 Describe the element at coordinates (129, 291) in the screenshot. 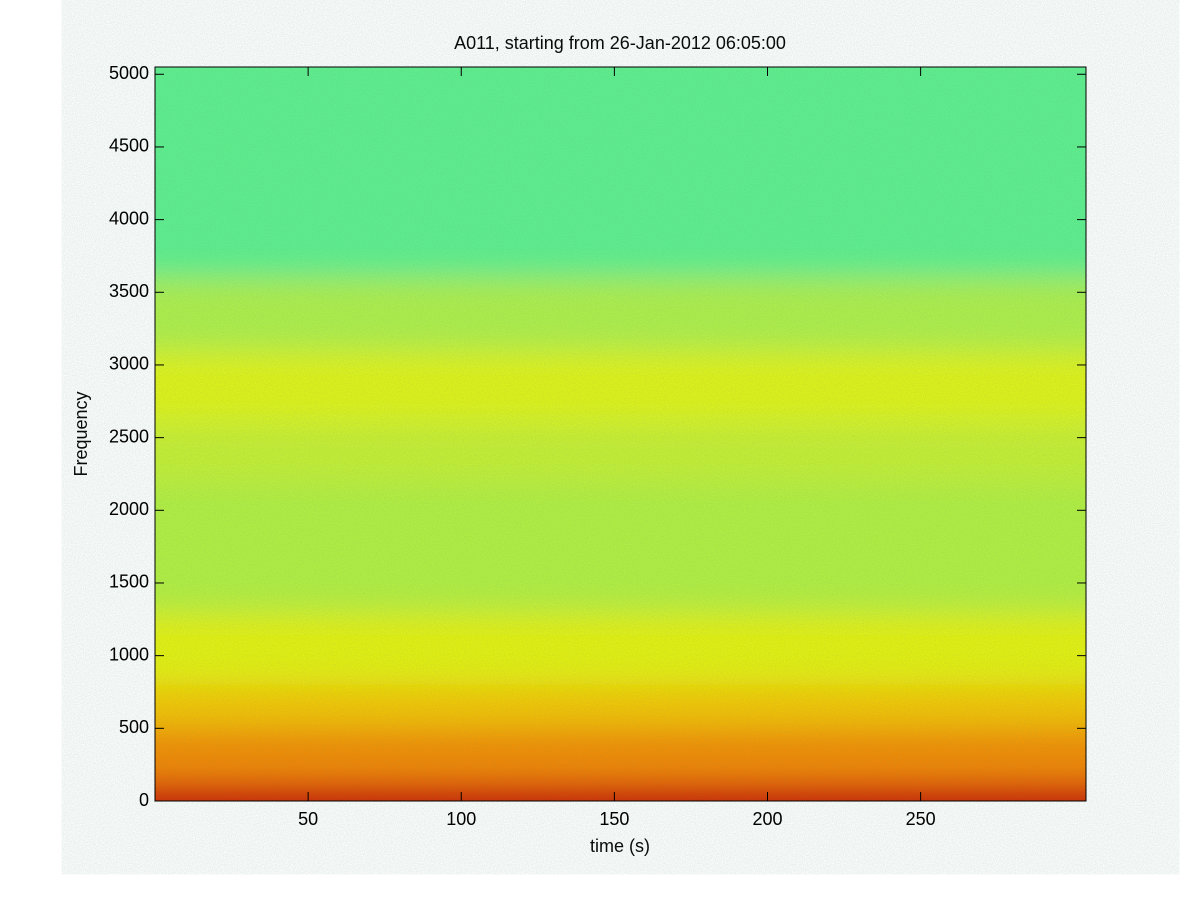

I see `y-tick-label: 3500` at that location.